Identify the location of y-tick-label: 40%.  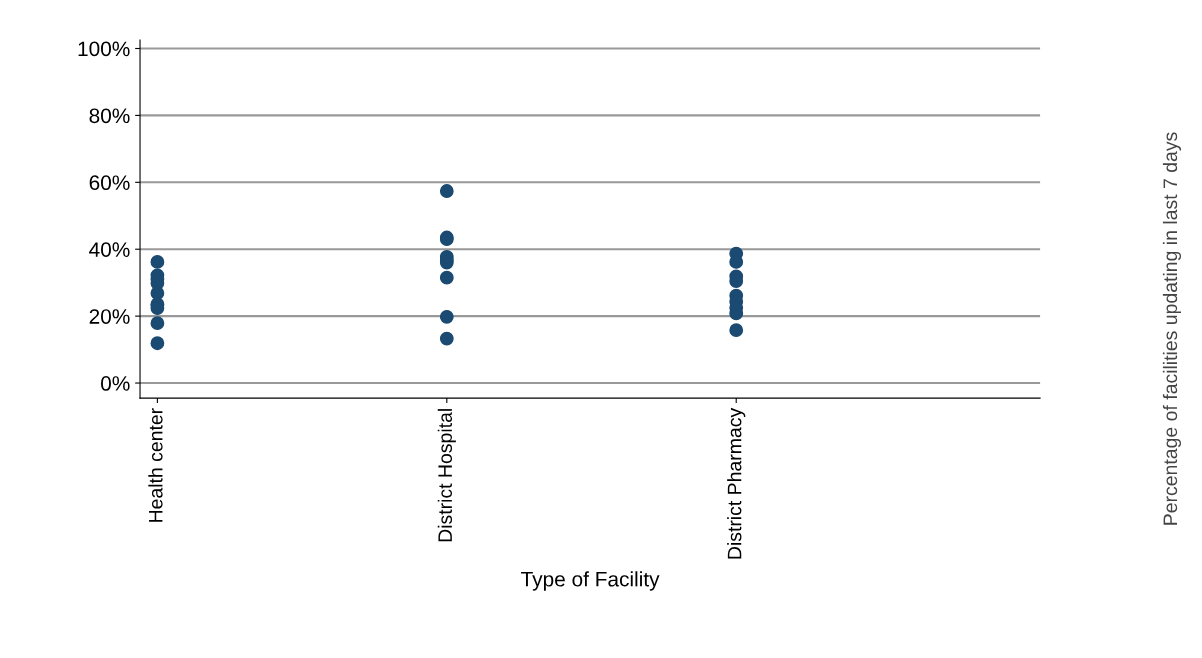
(109, 249).